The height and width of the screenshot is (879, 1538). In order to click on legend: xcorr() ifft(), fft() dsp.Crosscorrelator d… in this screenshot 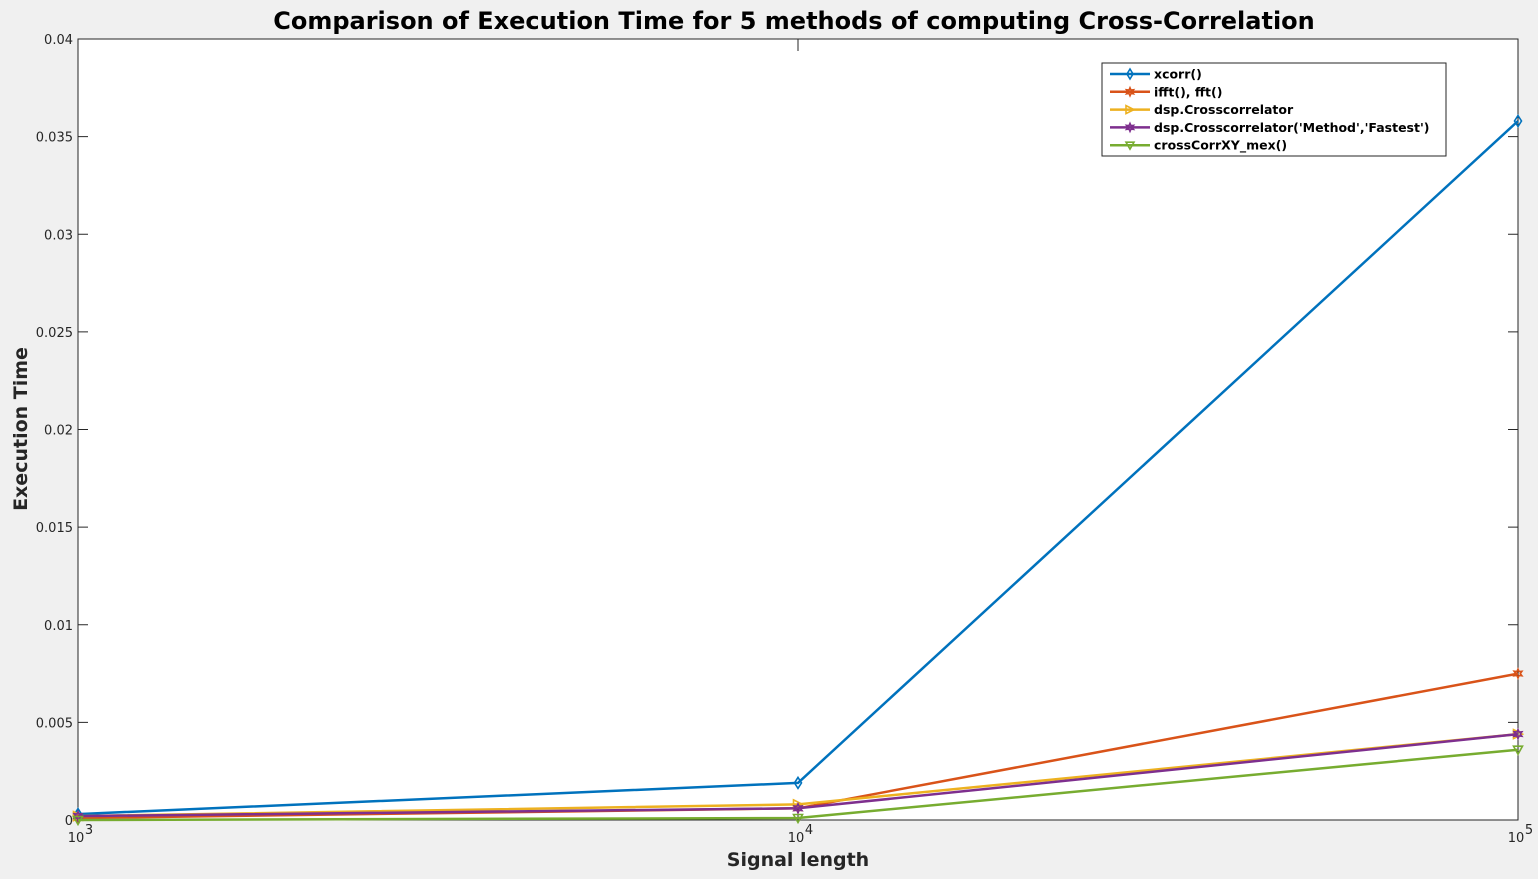, I will do `click(1274, 109)`.